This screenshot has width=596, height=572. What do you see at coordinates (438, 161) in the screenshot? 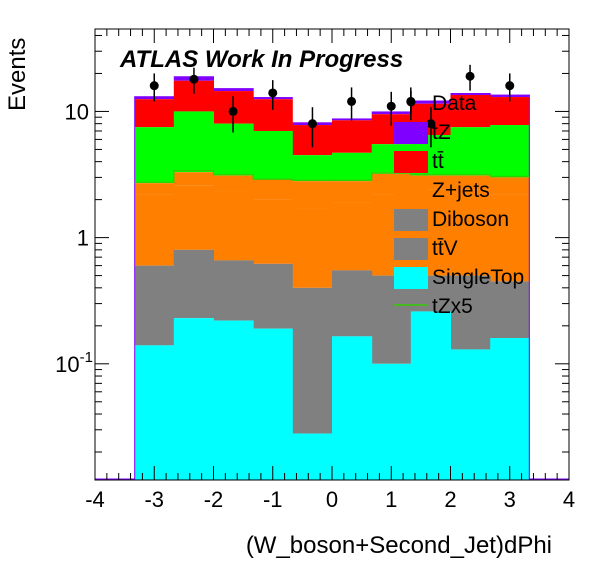
I see `legend-label-tt-: tt̄` at bounding box center [438, 161].